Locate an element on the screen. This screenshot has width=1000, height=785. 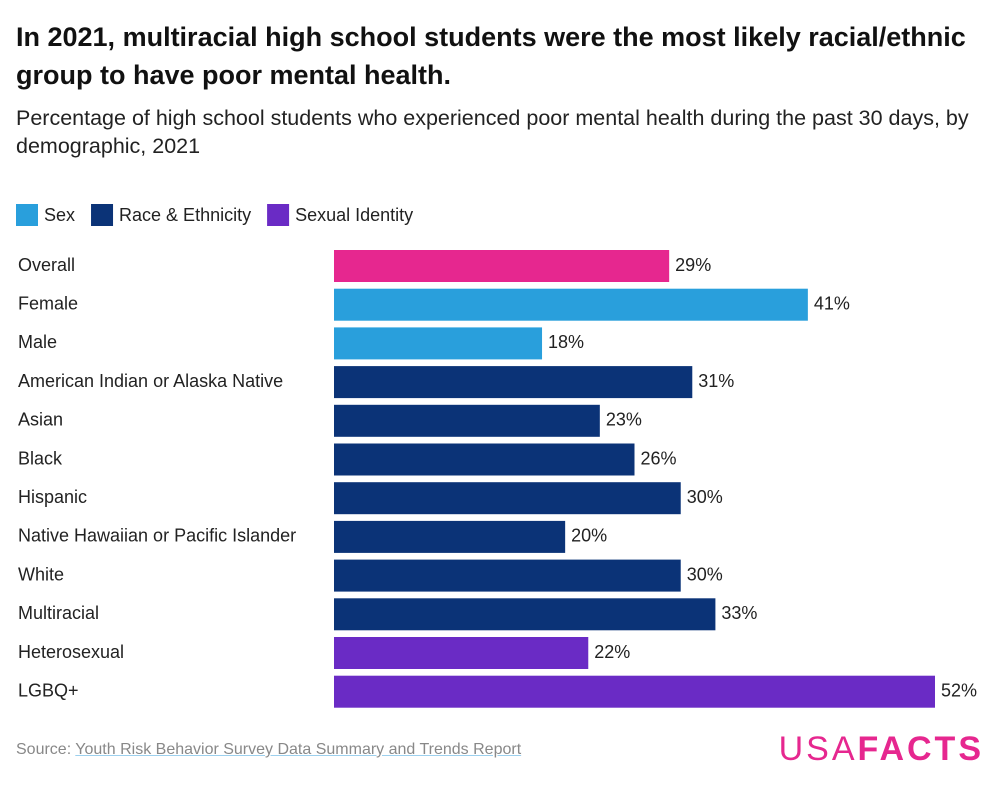
value-label: 22% is located at coordinates (612, 652).